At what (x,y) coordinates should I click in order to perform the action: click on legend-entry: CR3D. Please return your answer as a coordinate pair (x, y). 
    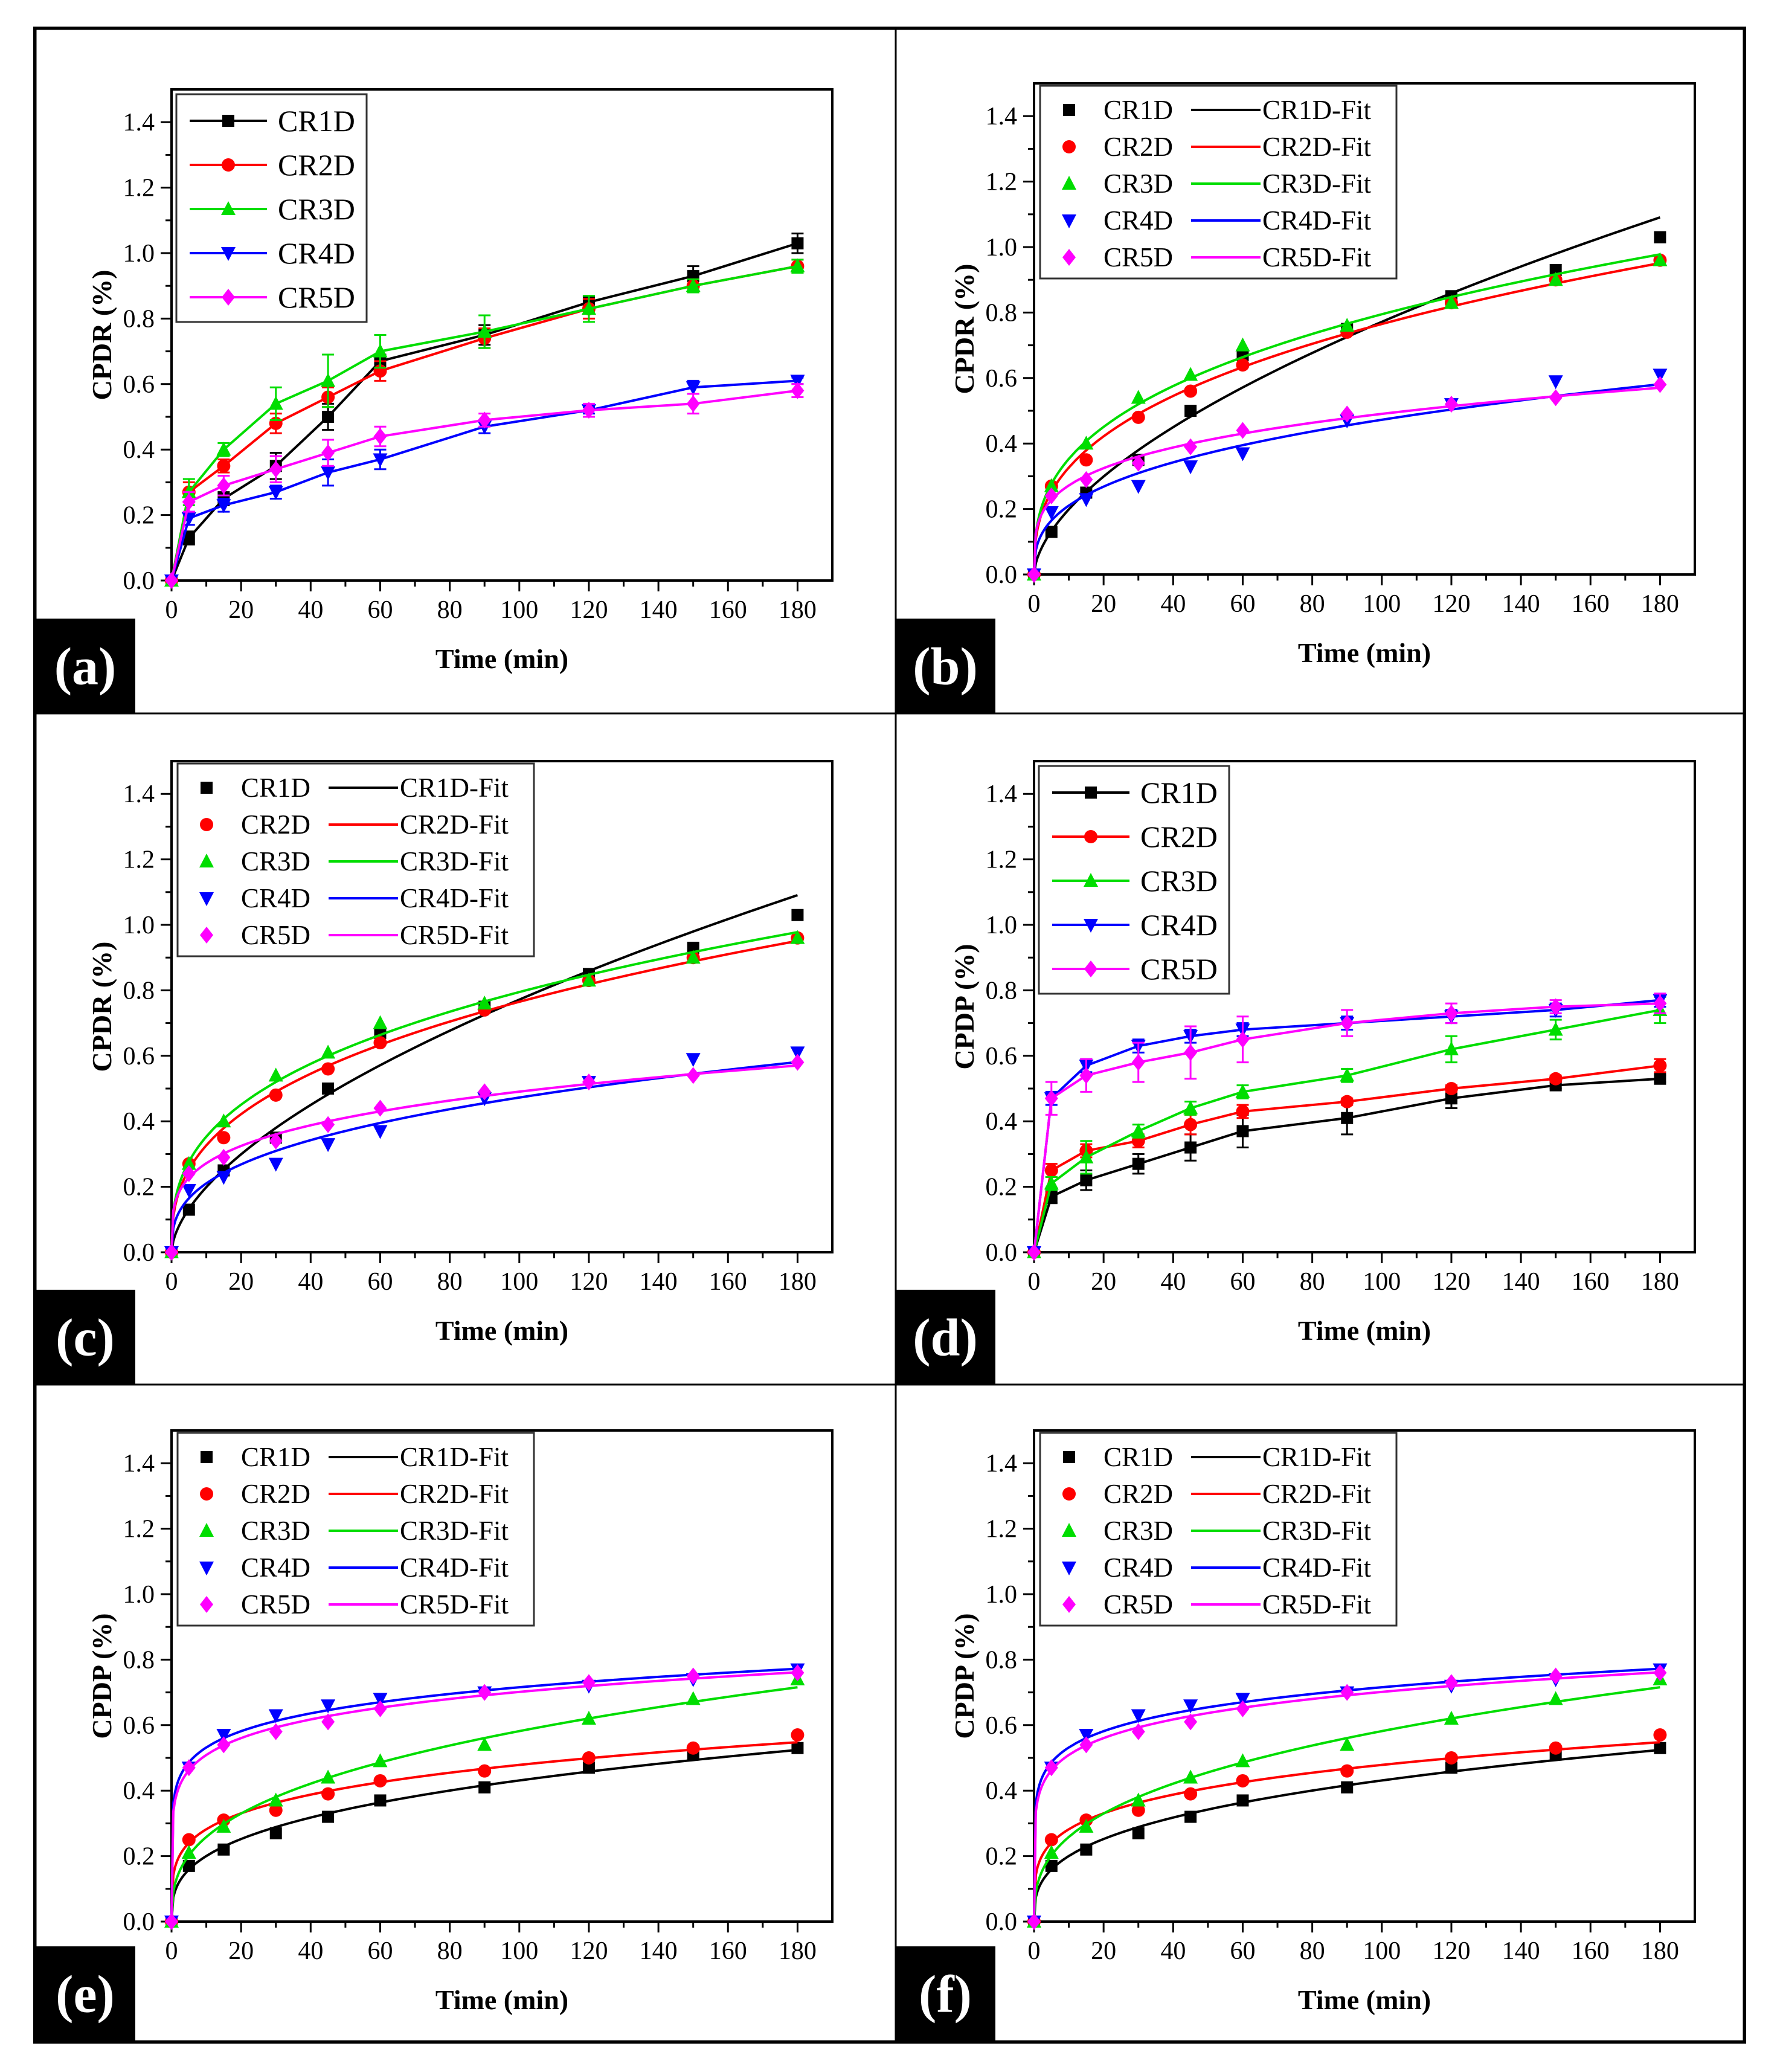
    Looking at the image, I should click on (1135, 881).